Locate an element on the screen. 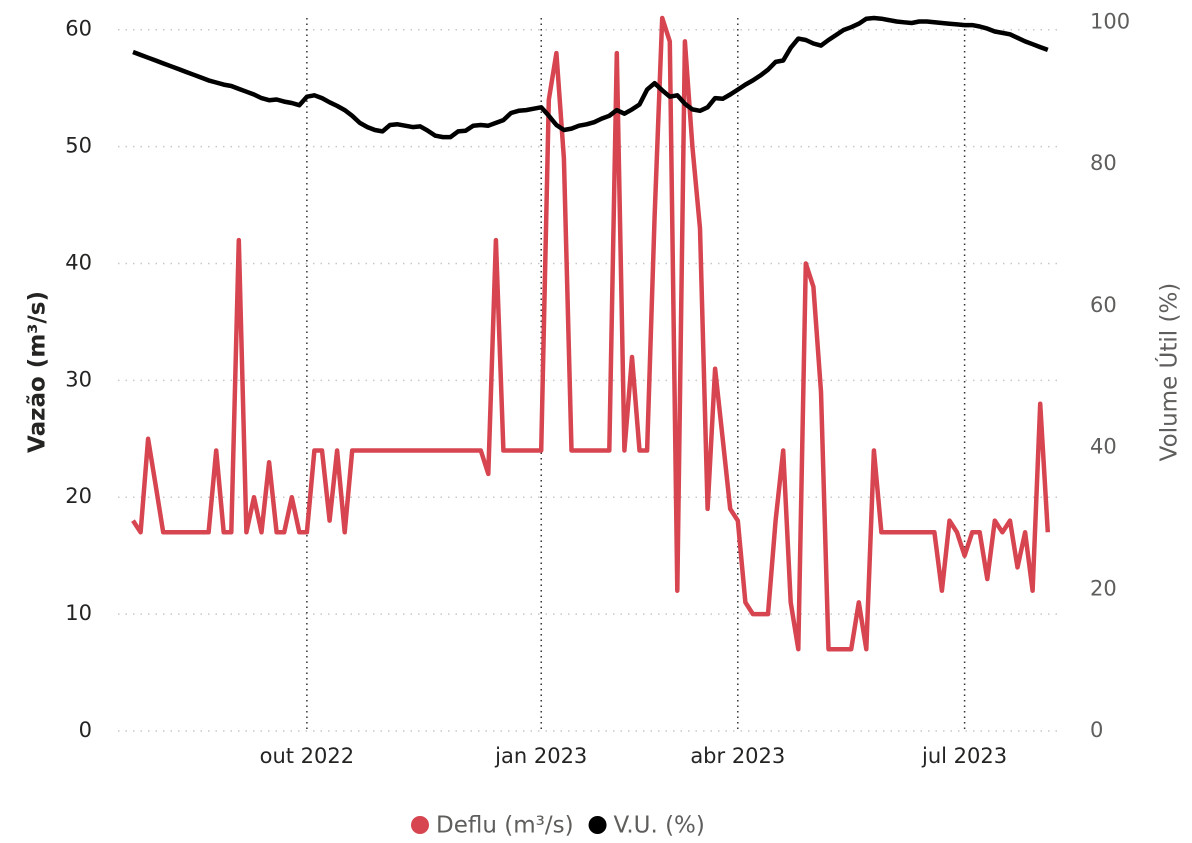 Image resolution: width=1192 pixels, height=843 pixels. y-tick-label: 30 is located at coordinates (78, 379).